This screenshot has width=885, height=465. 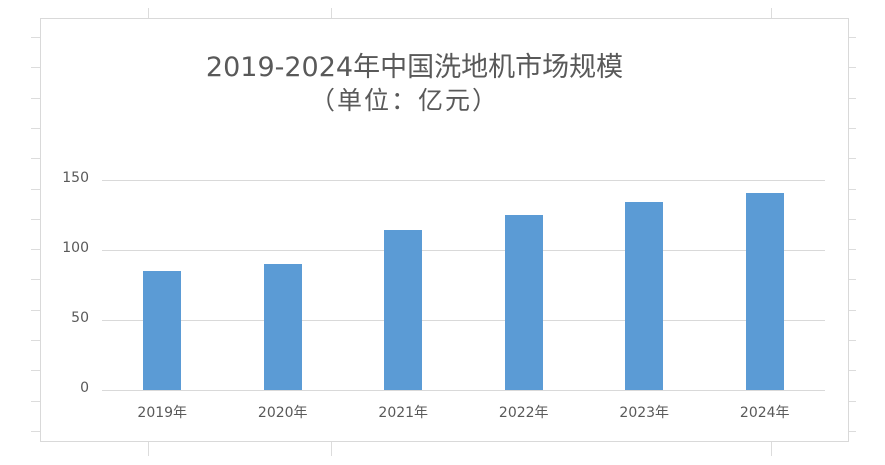 What do you see at coordinates (80, 318) in the screenshot?
I see `y-axis-tick-label: 50` at bounding box center [80, 318].